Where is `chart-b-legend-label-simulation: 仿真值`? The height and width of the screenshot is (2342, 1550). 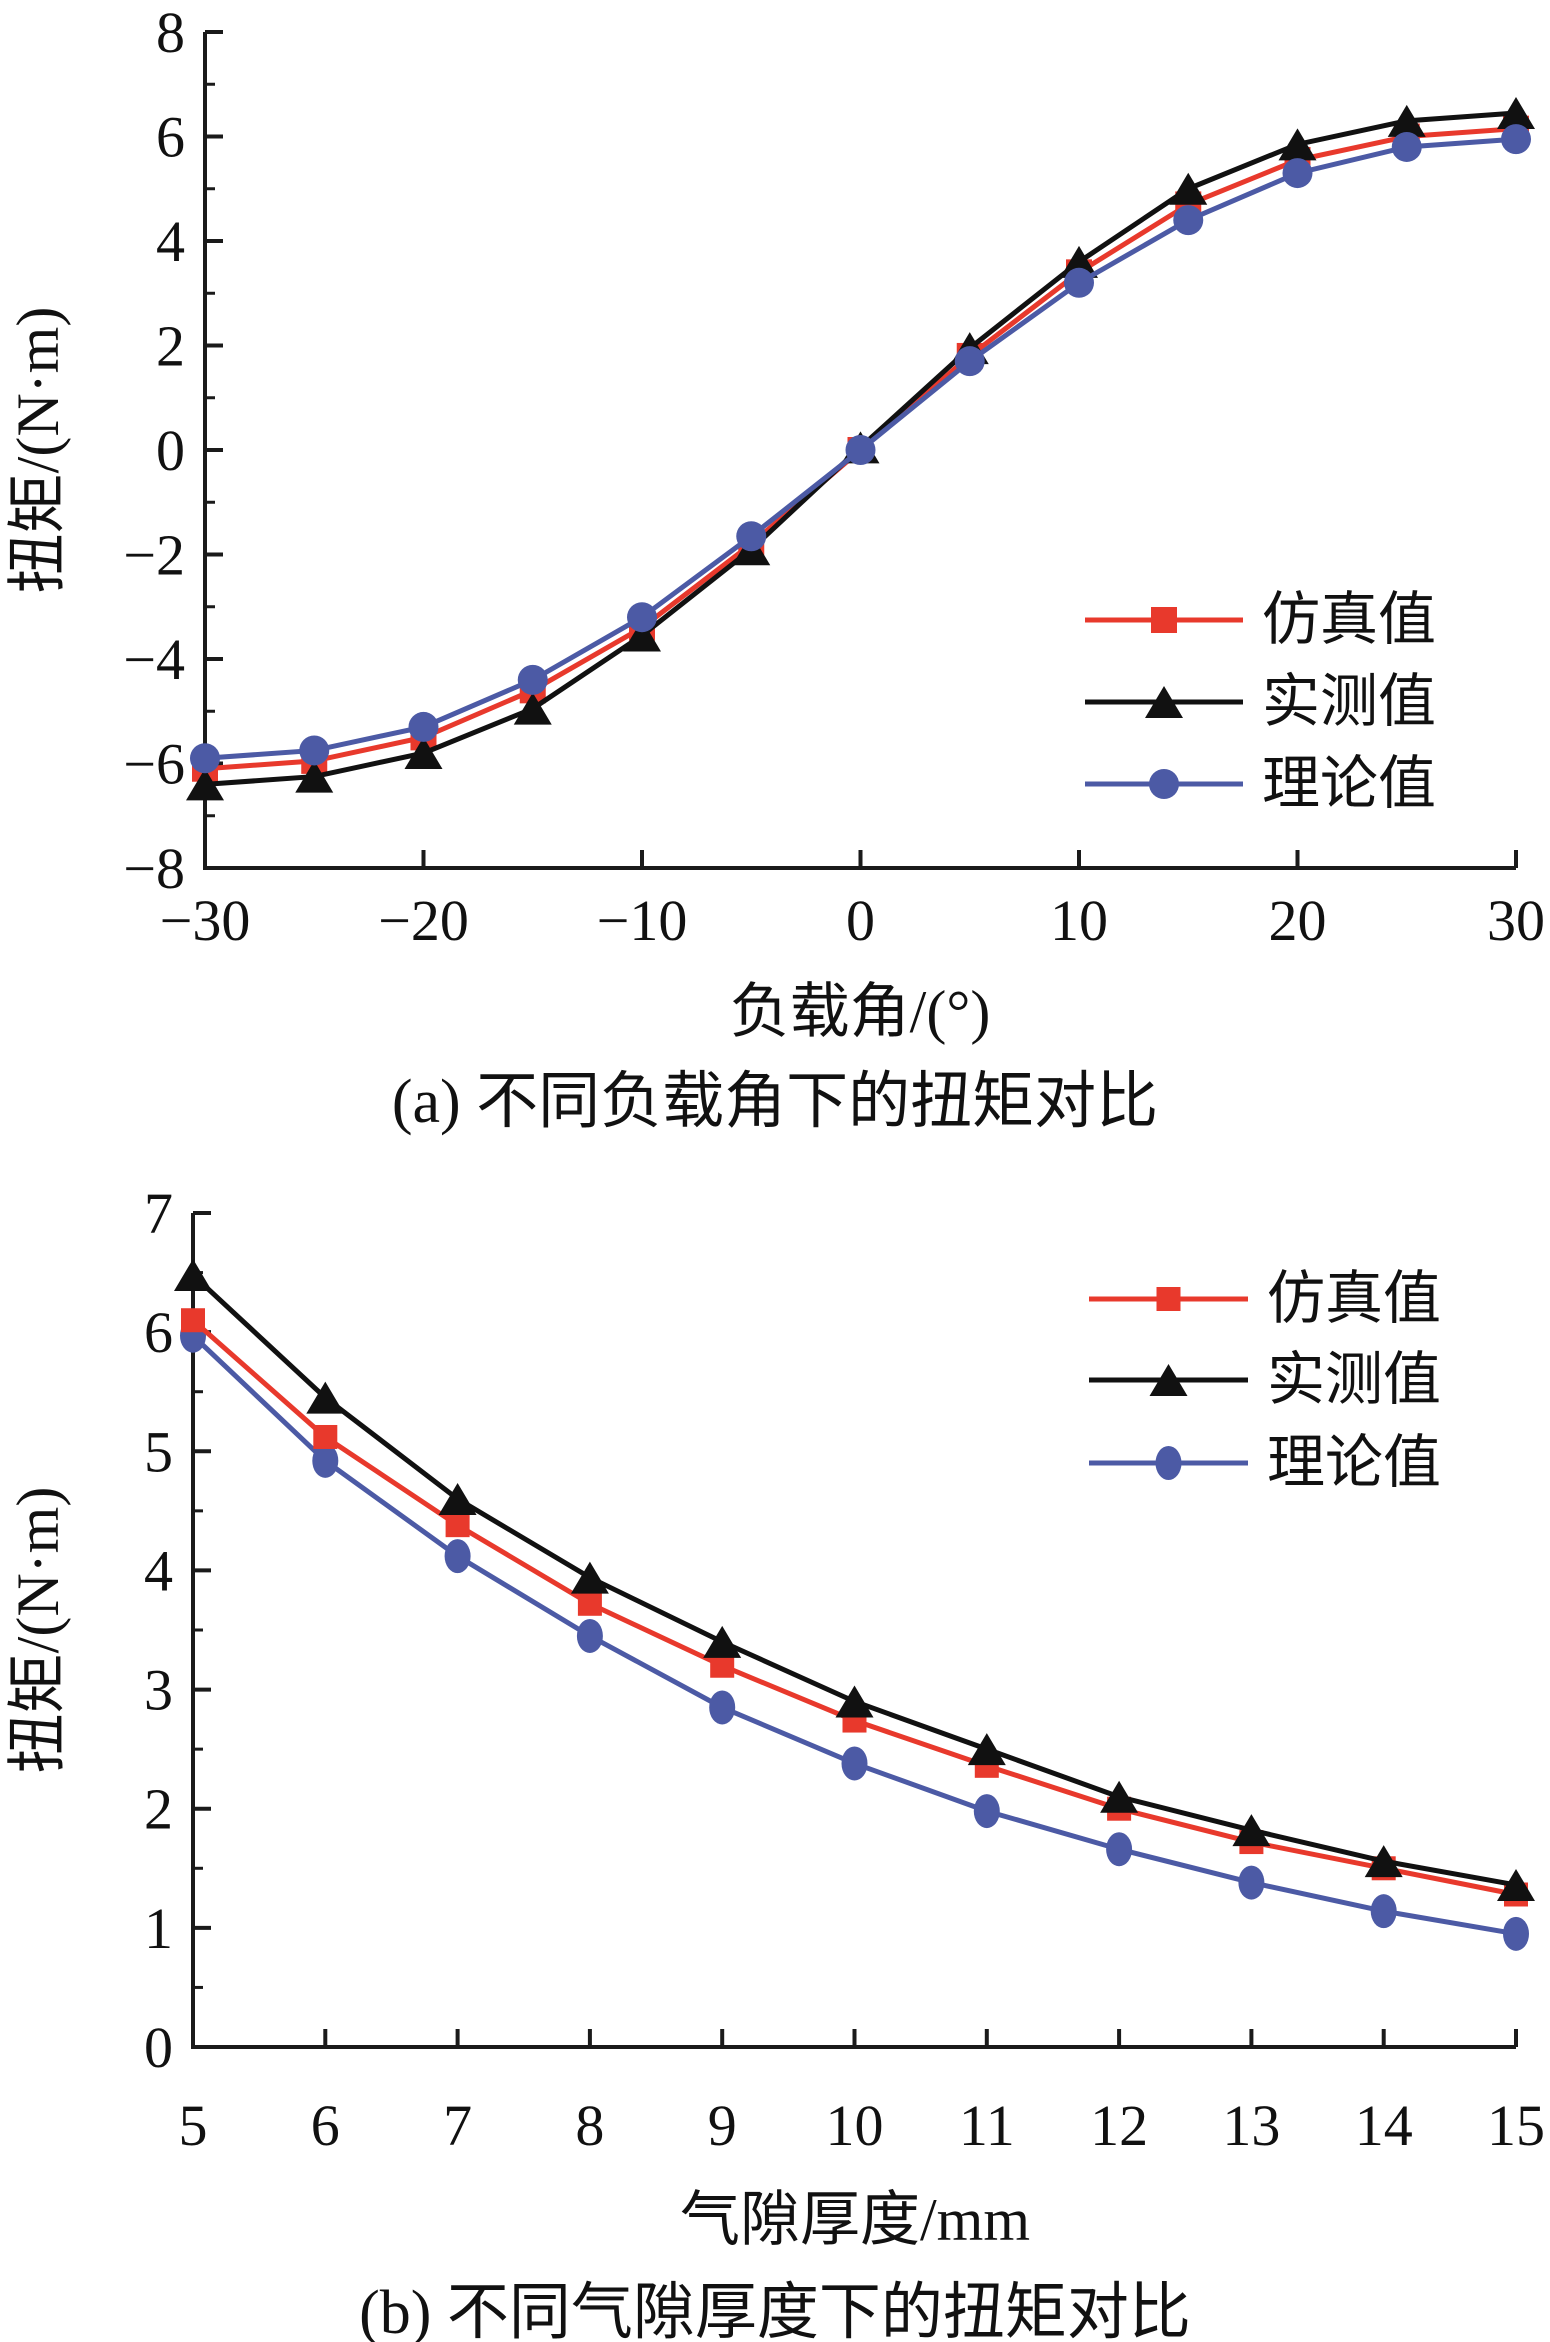 chart-b-legend-label-simulation: 仿真值 is located at coordinates (1354, 1298).